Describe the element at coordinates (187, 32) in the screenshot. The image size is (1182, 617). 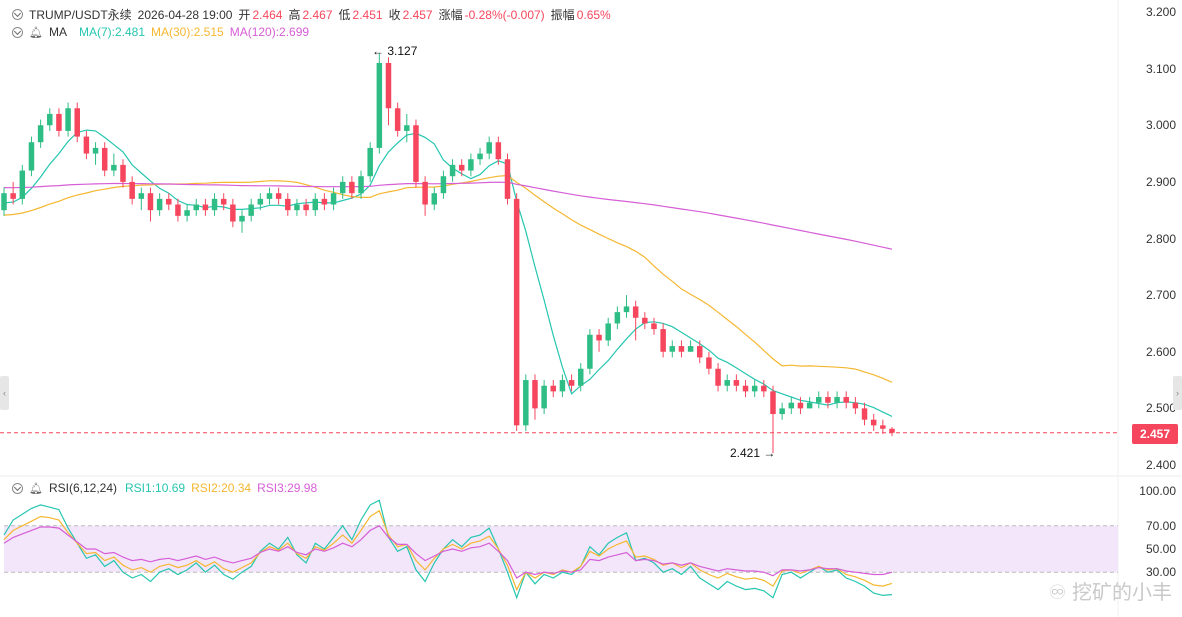
I see `ma30-value: MA(30):2.515` at that location.